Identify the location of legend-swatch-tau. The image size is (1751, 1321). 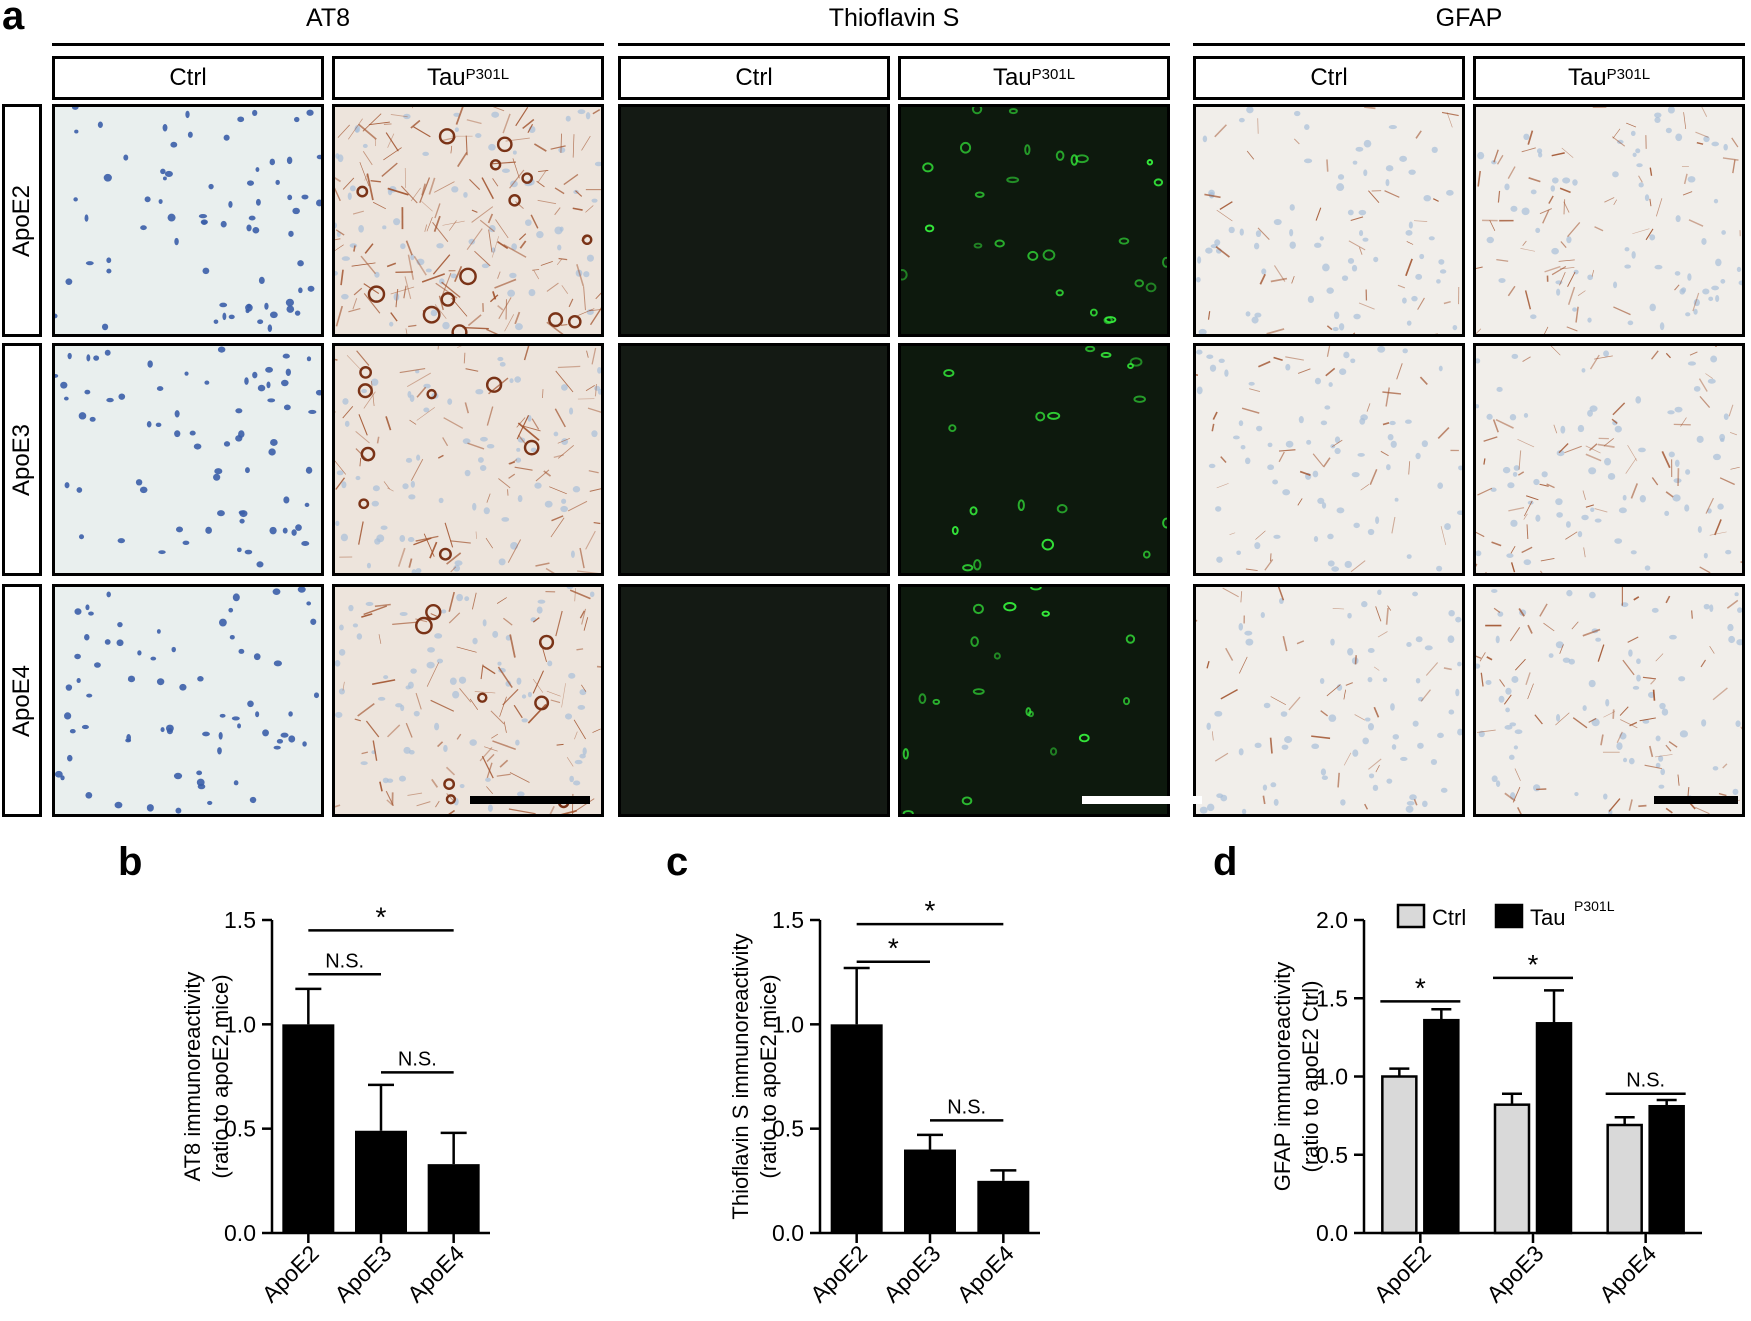
(1509, 916).